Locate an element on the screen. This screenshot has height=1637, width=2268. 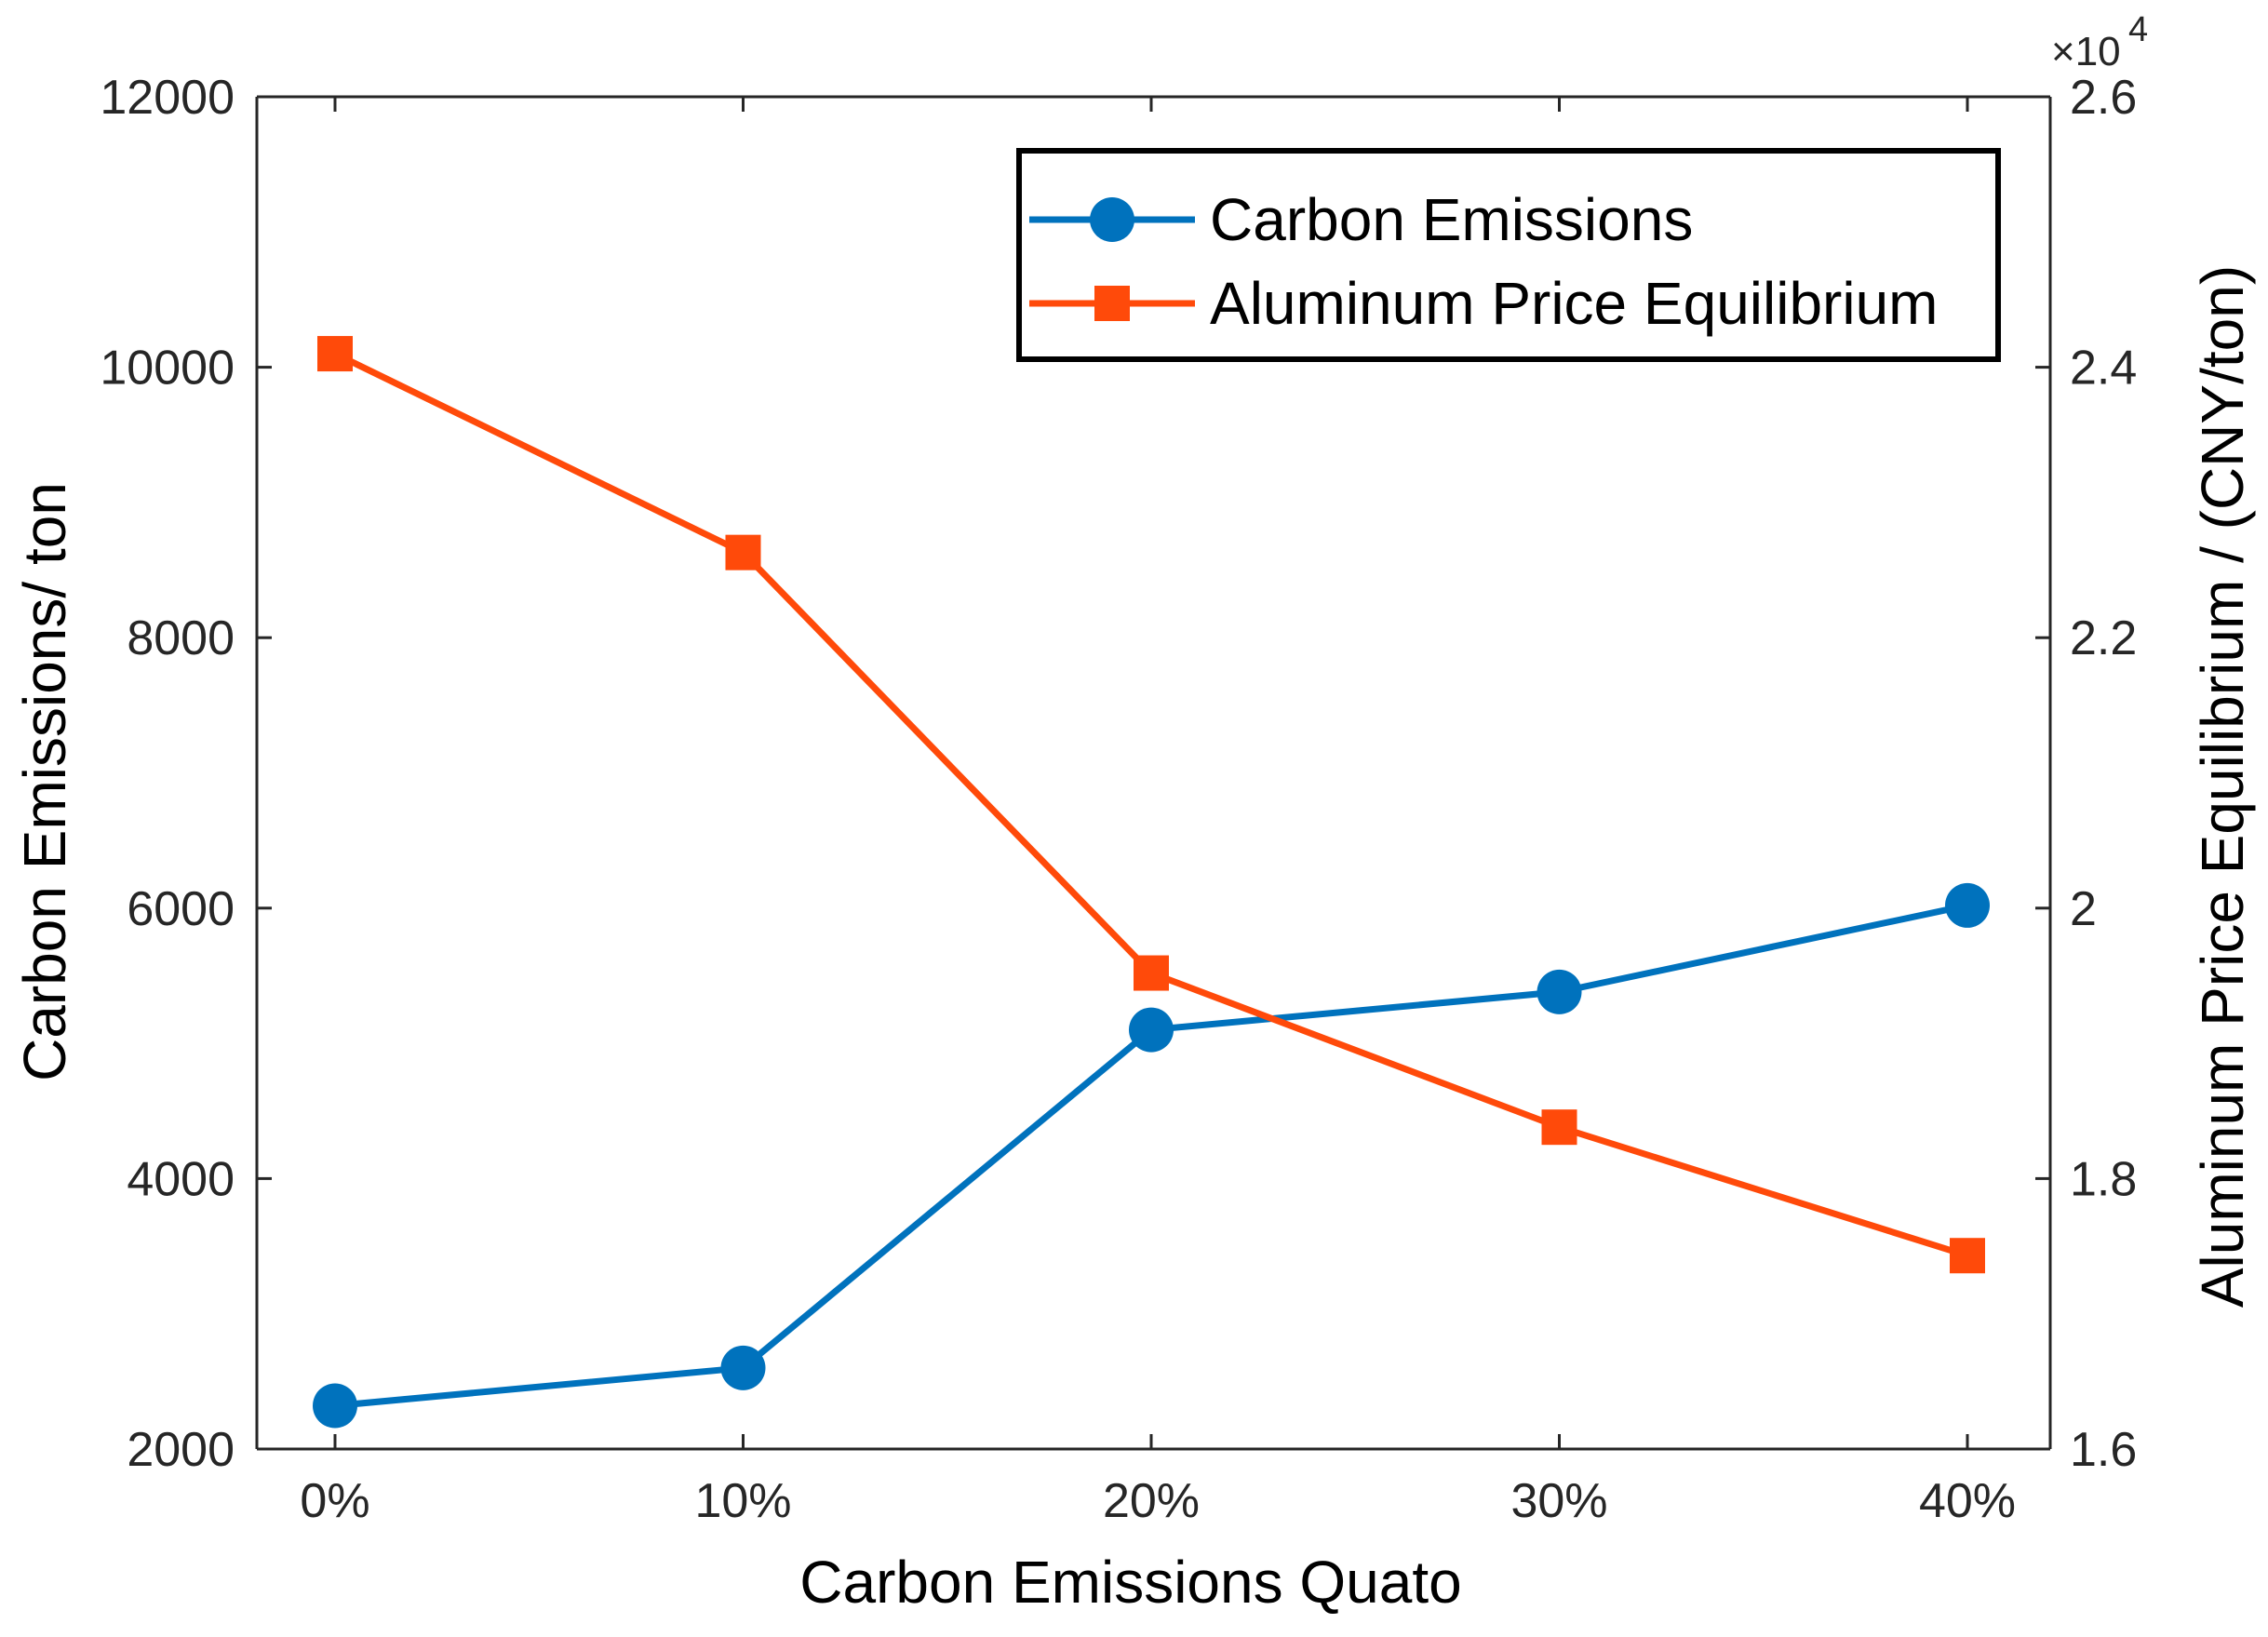
legend-entry-carbon-emissions: Carbon Emissions is located at coordinates (1361, 219).